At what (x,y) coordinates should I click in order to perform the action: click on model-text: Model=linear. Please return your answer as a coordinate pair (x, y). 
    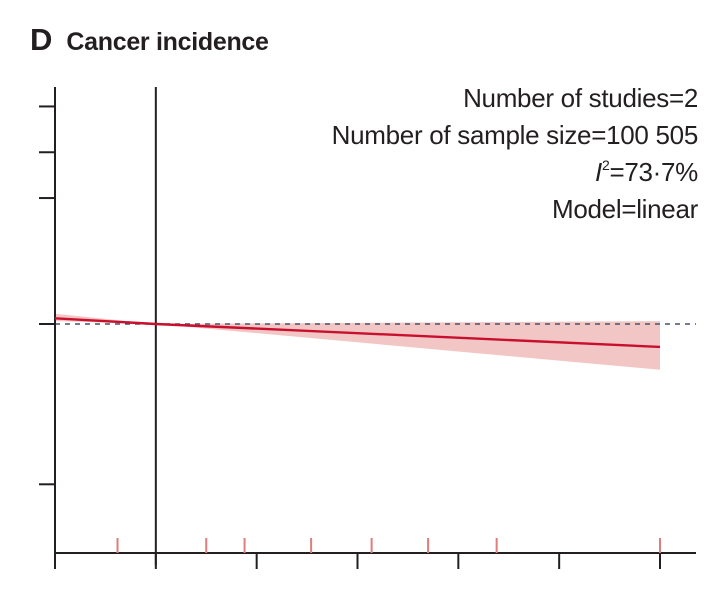
    Looking at the image, I should click on (625, 209).